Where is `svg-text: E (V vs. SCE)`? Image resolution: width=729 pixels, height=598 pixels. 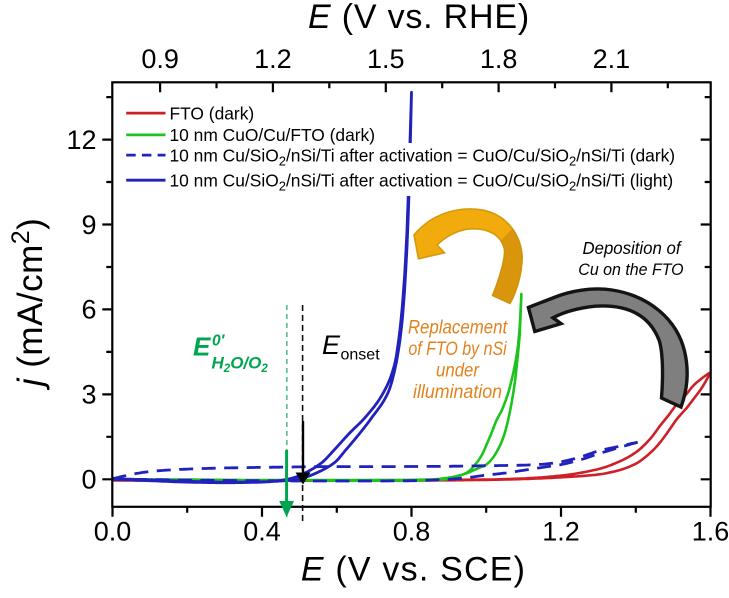 svg-text: E (V vs. SCE) is located at coordinates (413, 570).